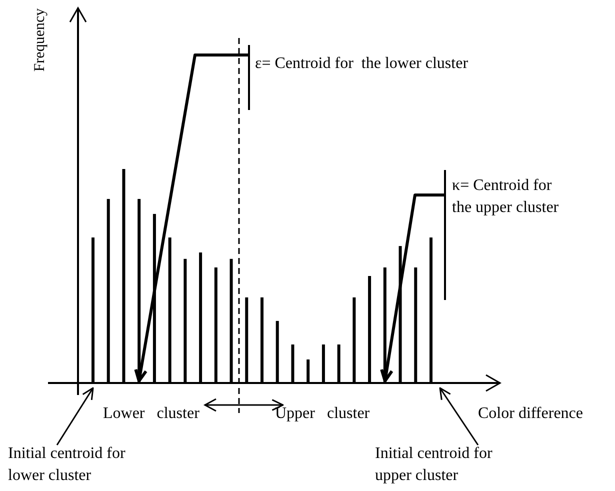 The image size is (615, 491). I want to click on text: ε= Centroid for the lower cluster, so click(362, 63).